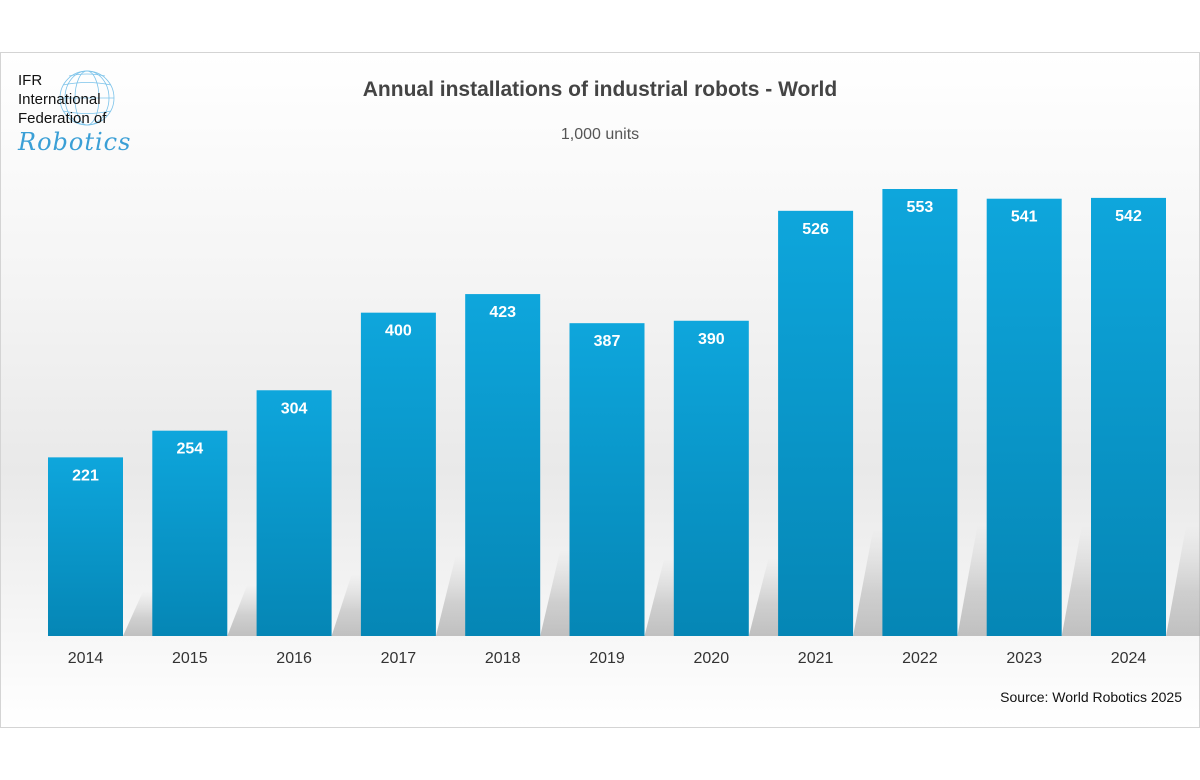  What do you see at coordinates (502, 312) in the screenshot?
I see `value-label-2018: 423` at bounding box center [502, 312].